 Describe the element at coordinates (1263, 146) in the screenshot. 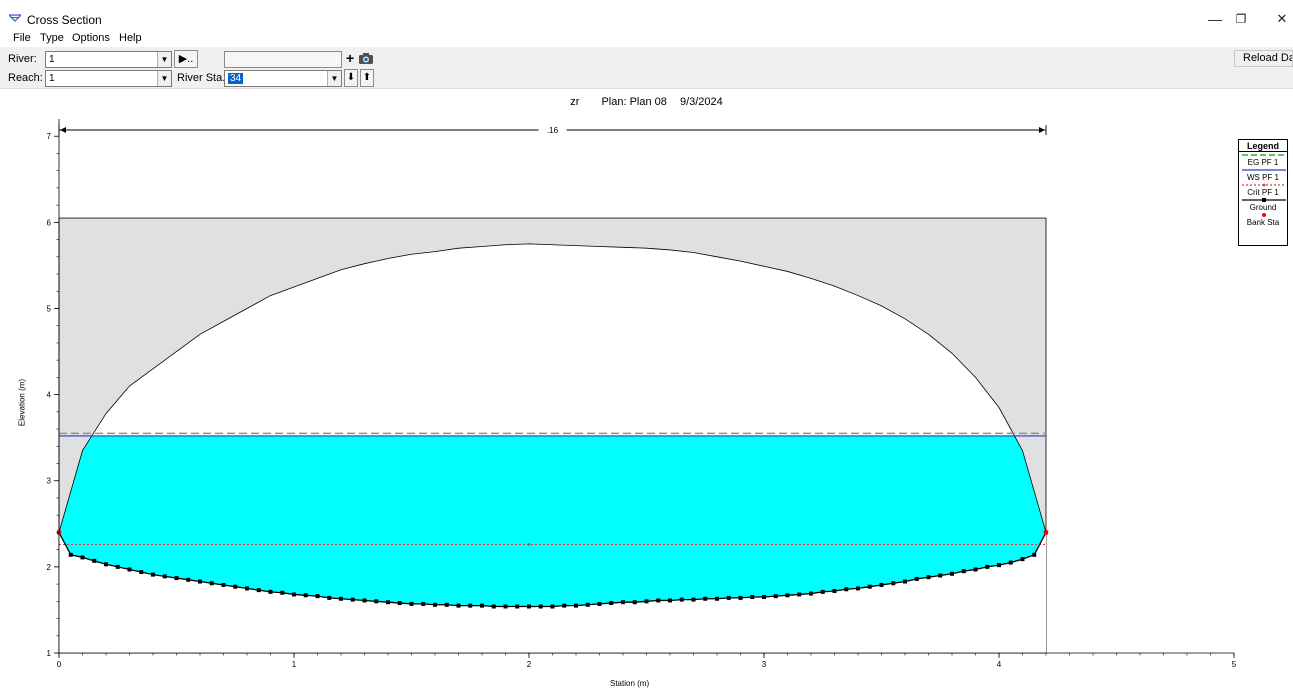

I see `legend-title: Legend` at that location.